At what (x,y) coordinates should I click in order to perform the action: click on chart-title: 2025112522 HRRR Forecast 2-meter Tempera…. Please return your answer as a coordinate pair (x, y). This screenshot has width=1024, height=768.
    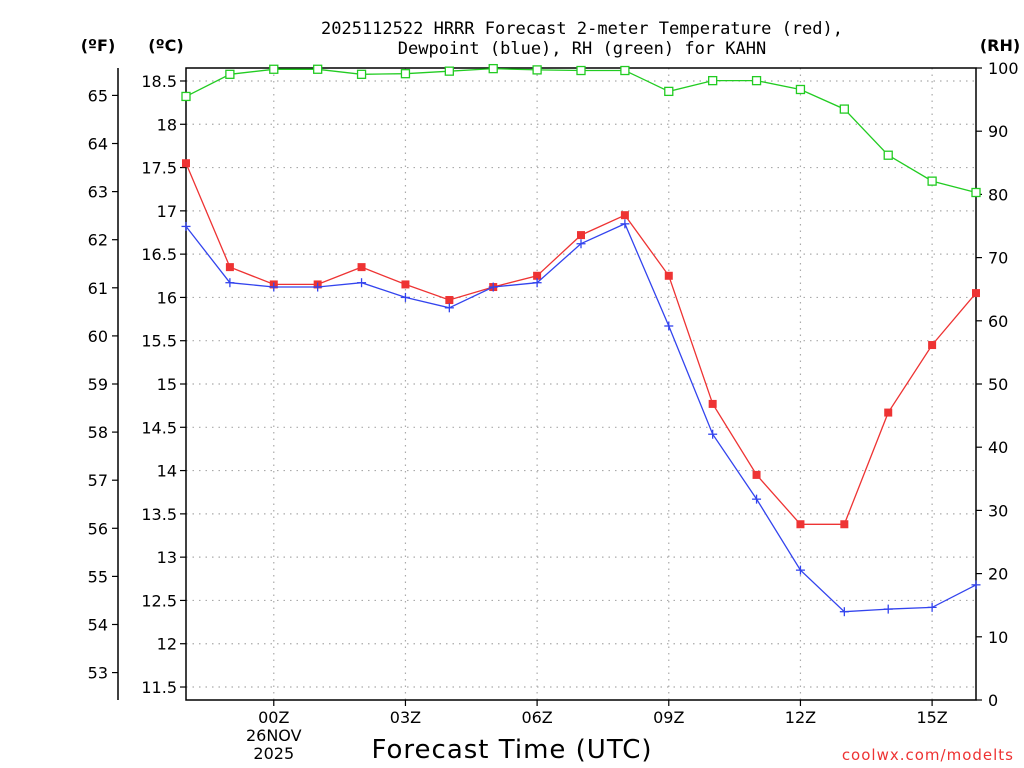
    Looking at the image, I should click on (582, 39).